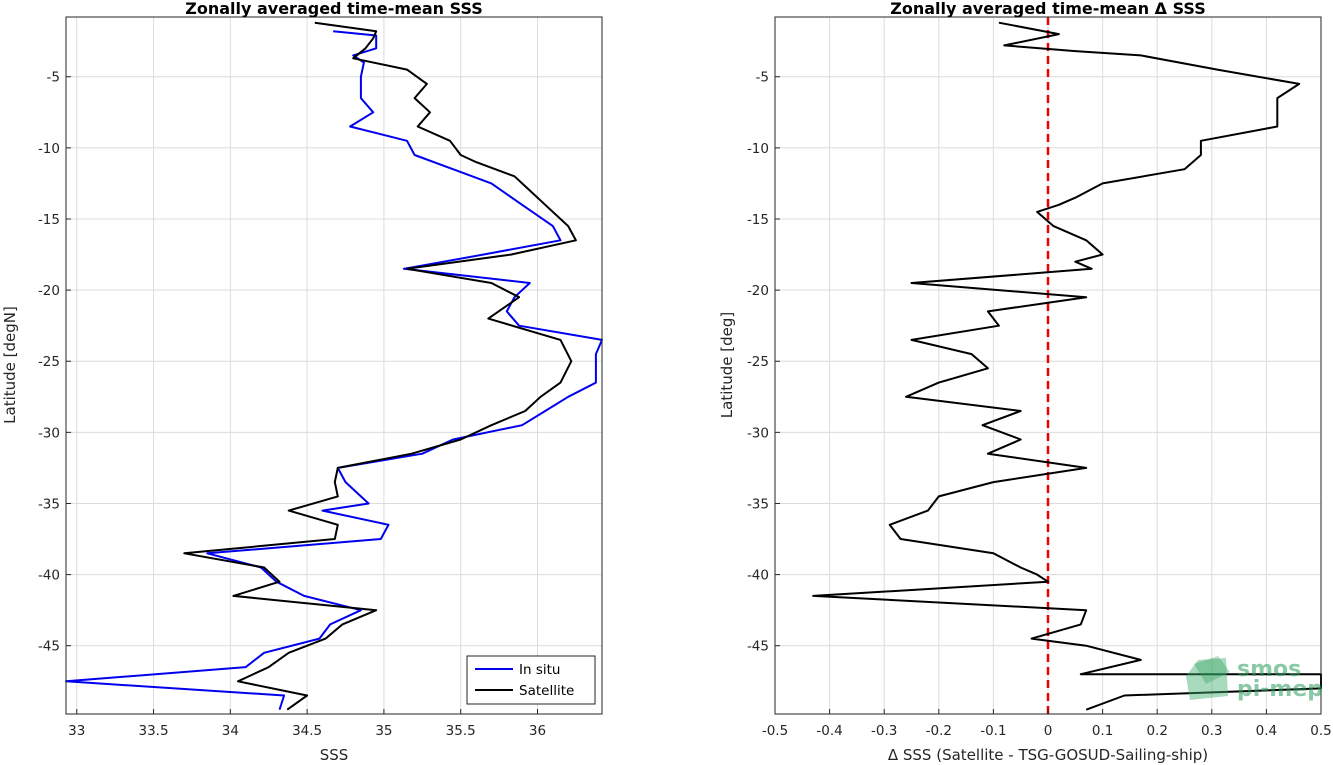 The image size is (1333, 765). Describe the element at coordinates (546, 691) in the screenshot. I see `legend-label-satellite: Satellite` at that location.